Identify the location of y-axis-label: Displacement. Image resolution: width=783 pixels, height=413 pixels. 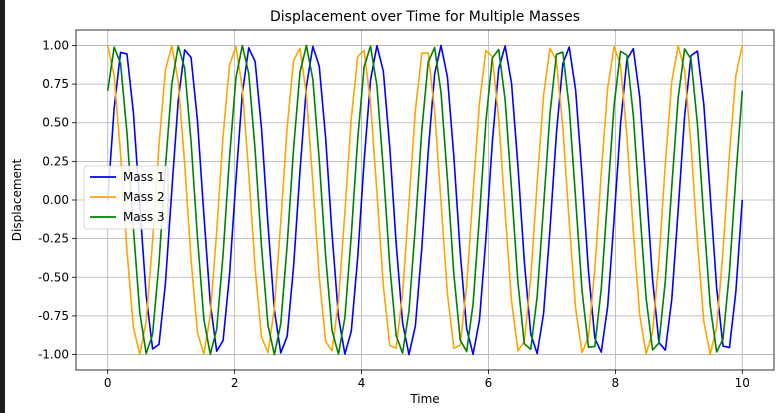
(17, 199).